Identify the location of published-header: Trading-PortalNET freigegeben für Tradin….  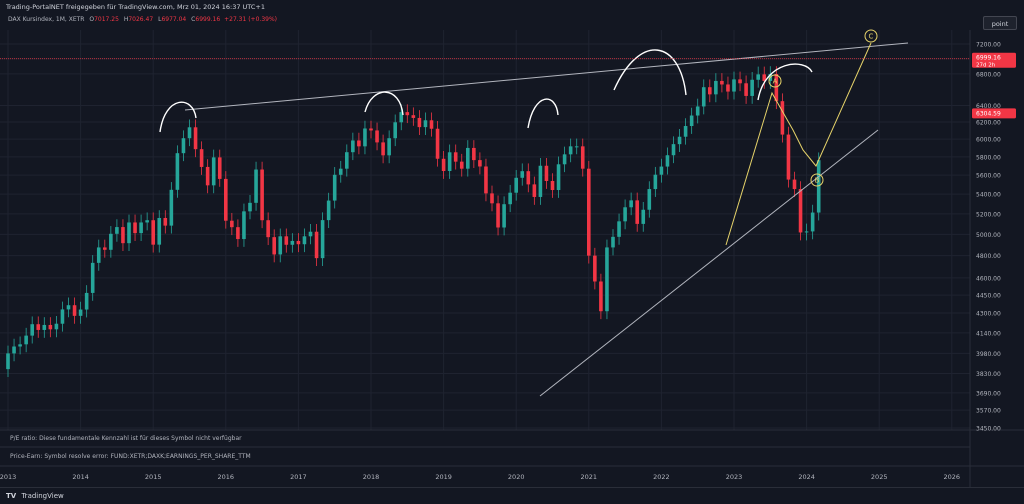
(135, 7).